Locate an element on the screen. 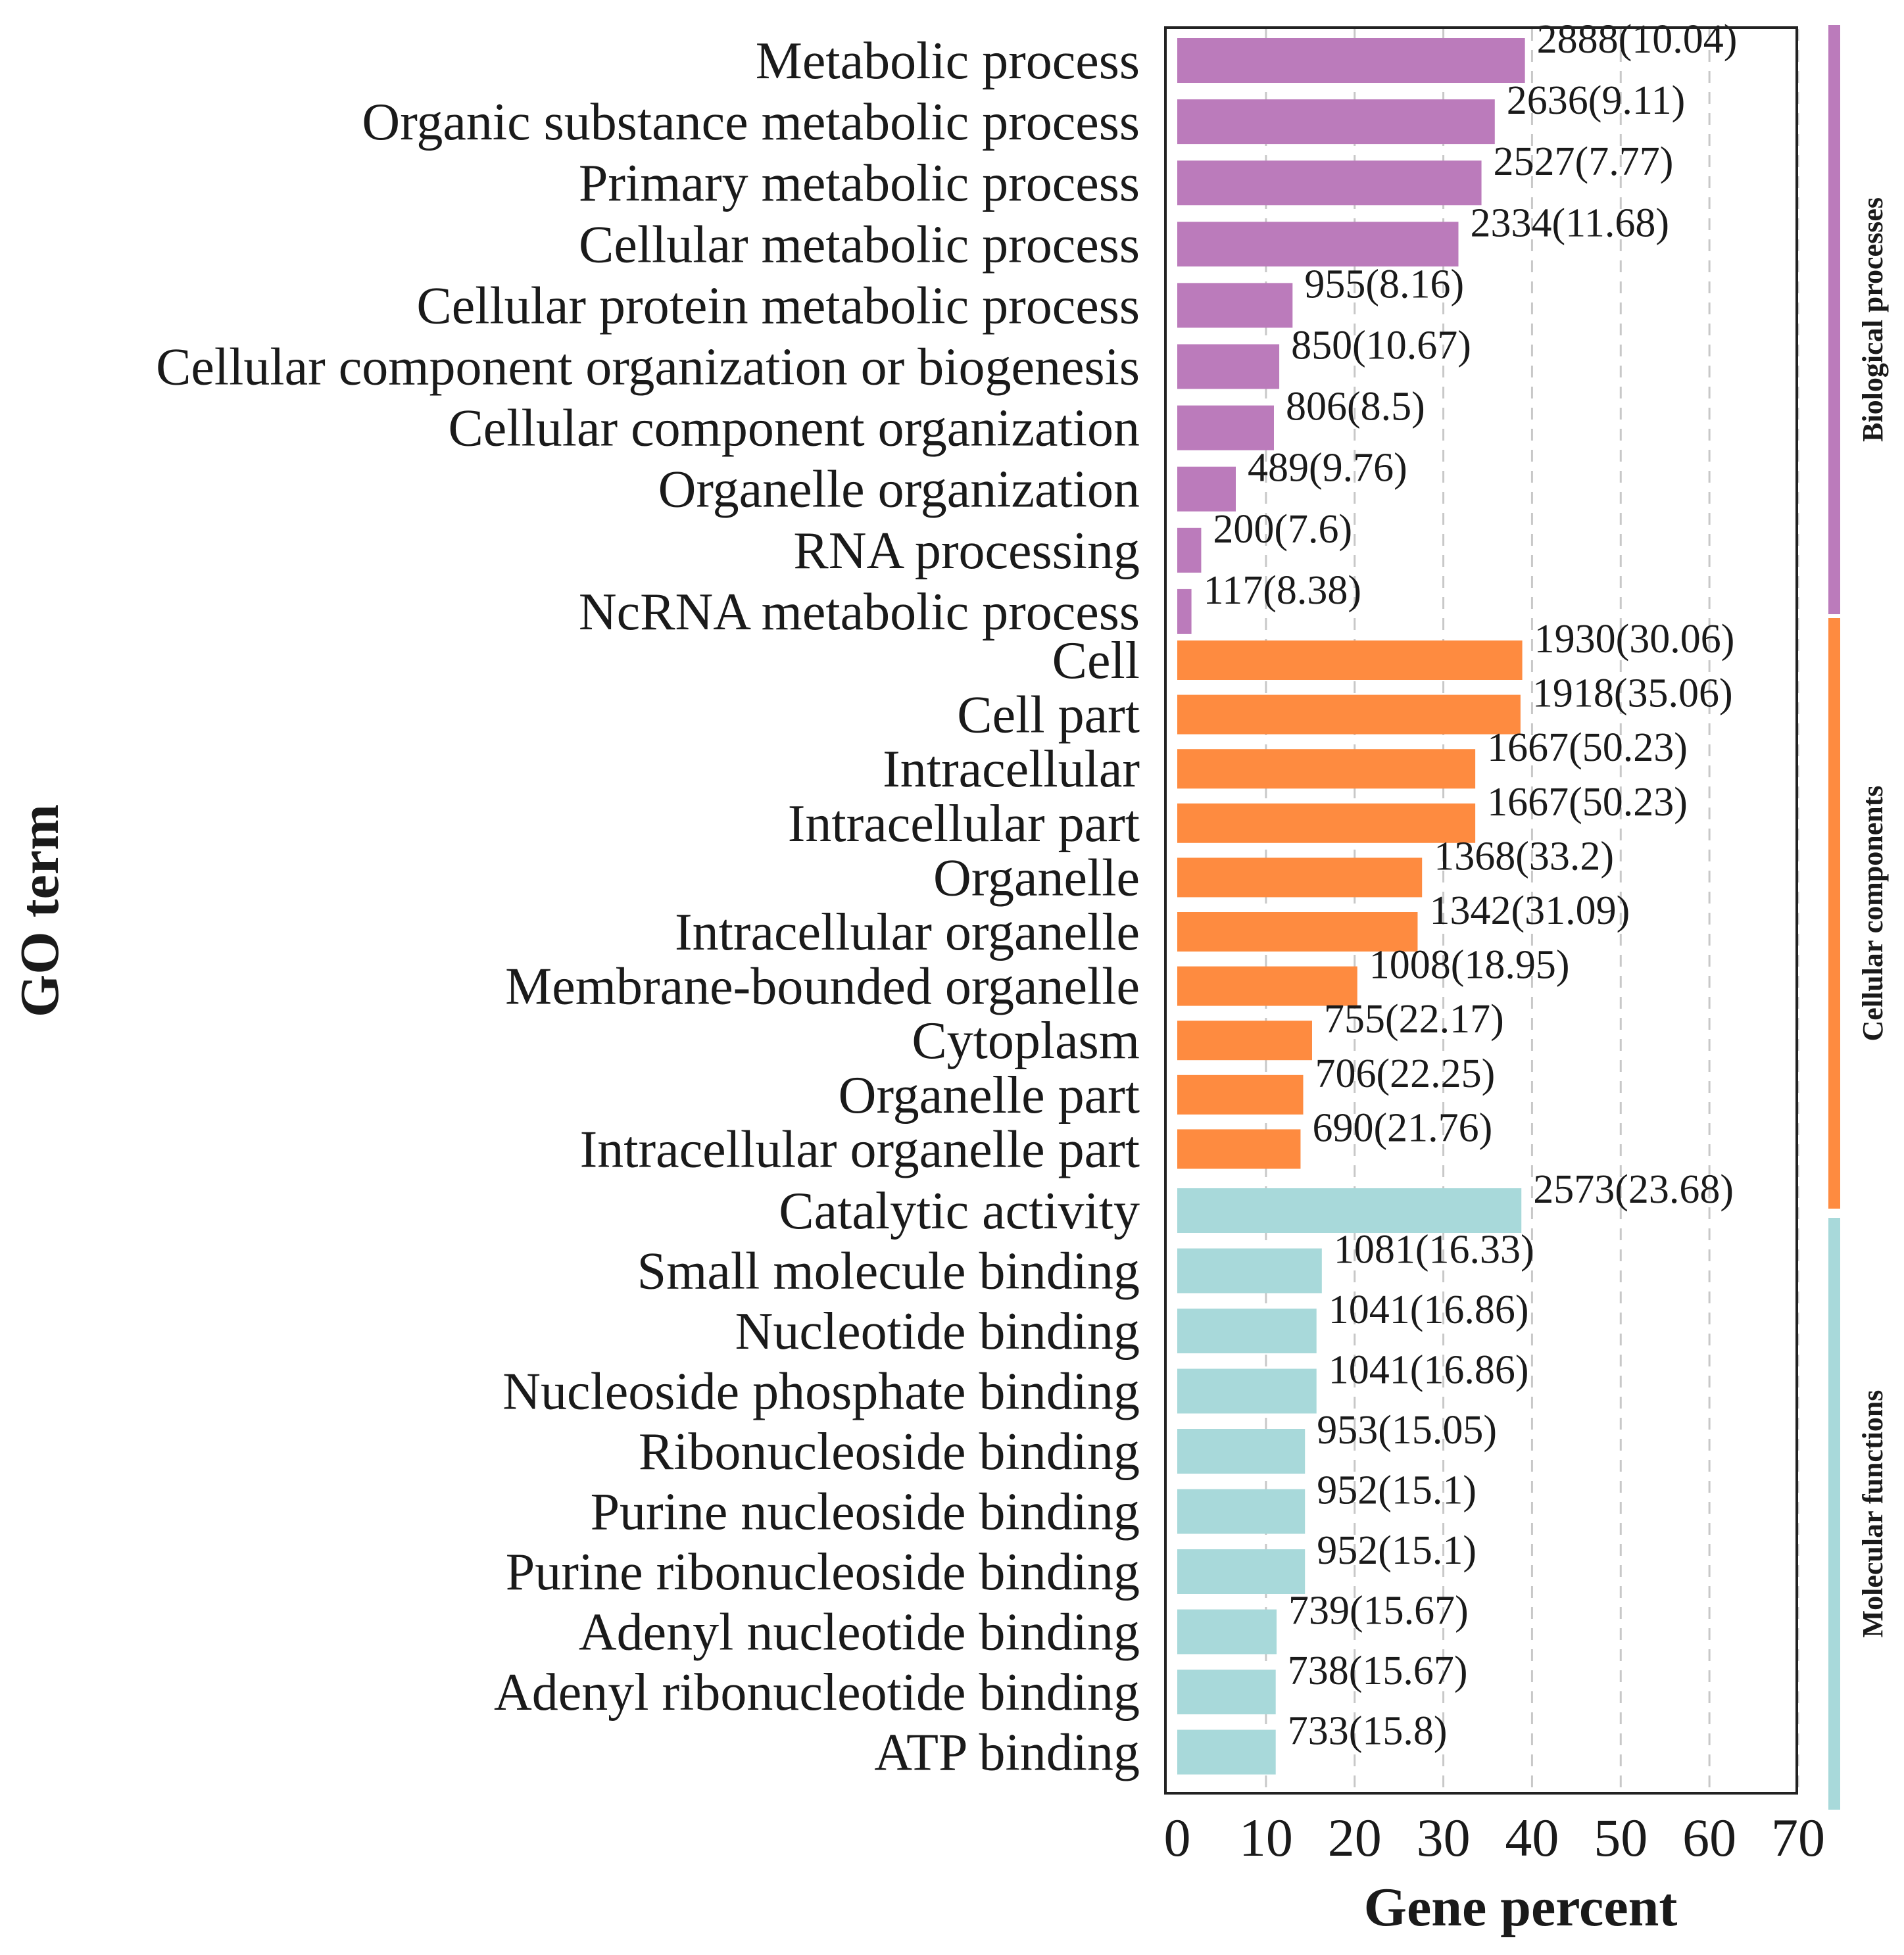 The image size is (1904, 1955). category-label: Organic substance metabolic process is located at coordinates (751, 122).